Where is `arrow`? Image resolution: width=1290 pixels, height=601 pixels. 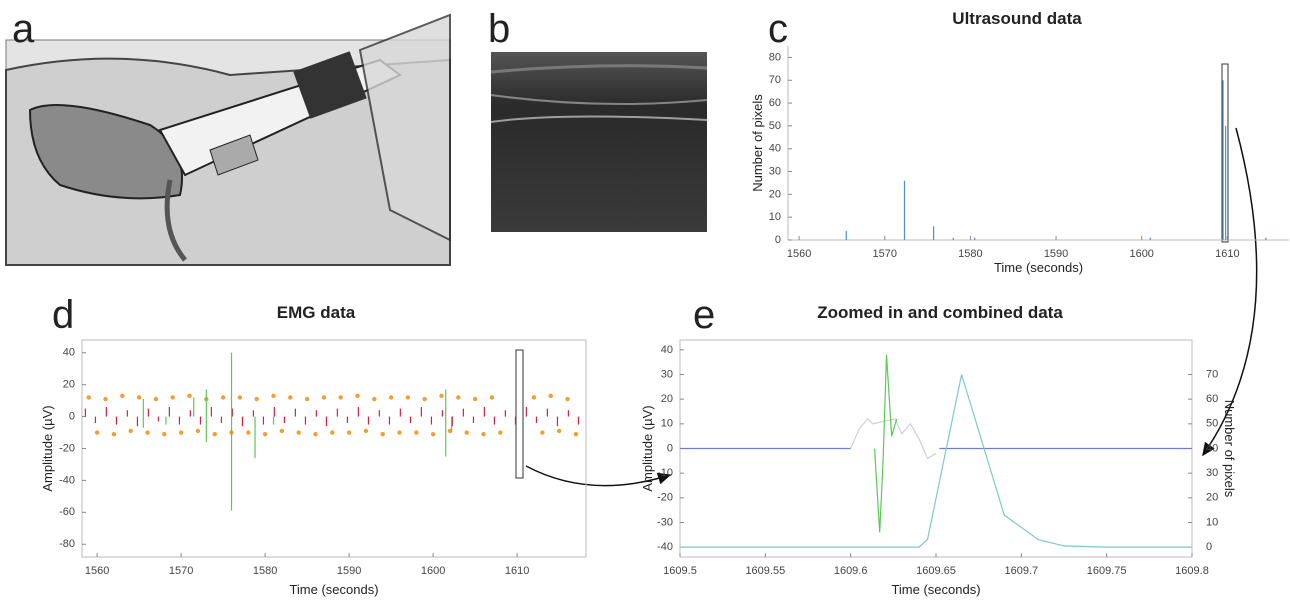
arrow is located at coordinates (598, 476).